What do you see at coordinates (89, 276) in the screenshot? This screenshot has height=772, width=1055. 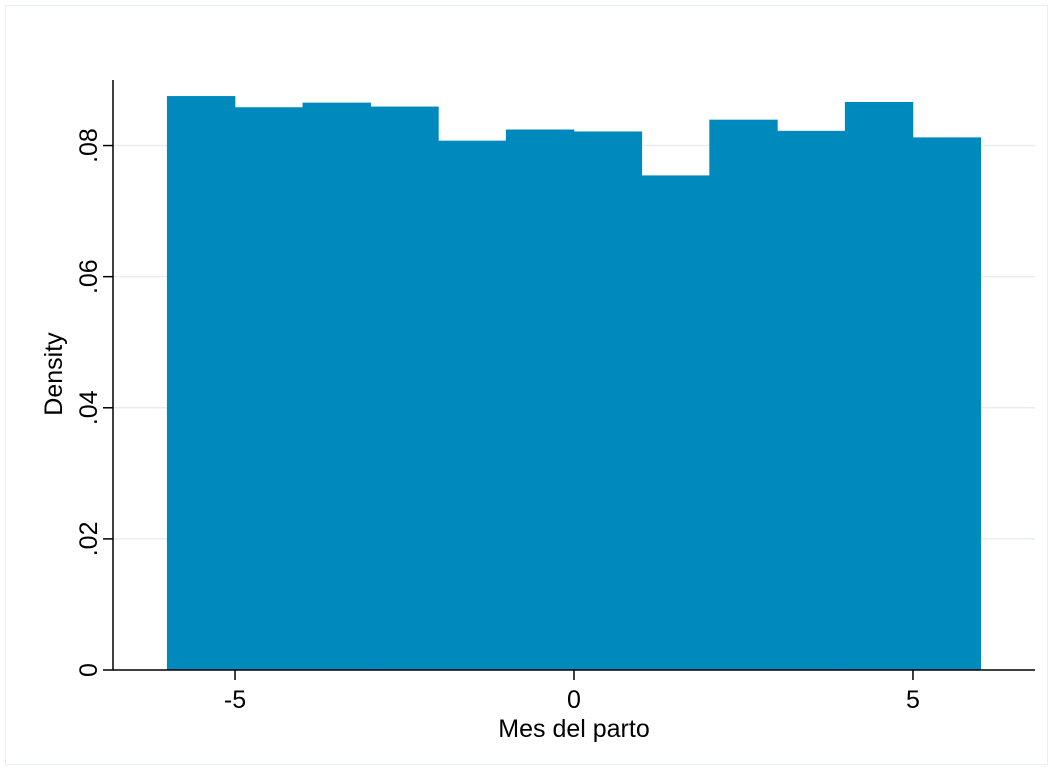 I see `y-tick-label: .06` at bounding box center [89, 276].